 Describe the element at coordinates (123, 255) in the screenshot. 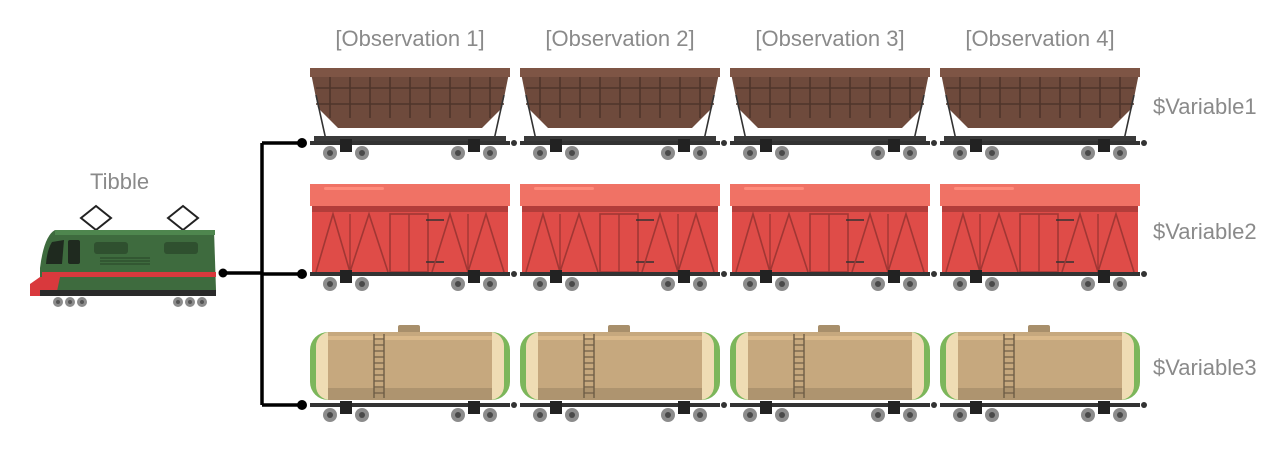

I see `locomotive` at that location.